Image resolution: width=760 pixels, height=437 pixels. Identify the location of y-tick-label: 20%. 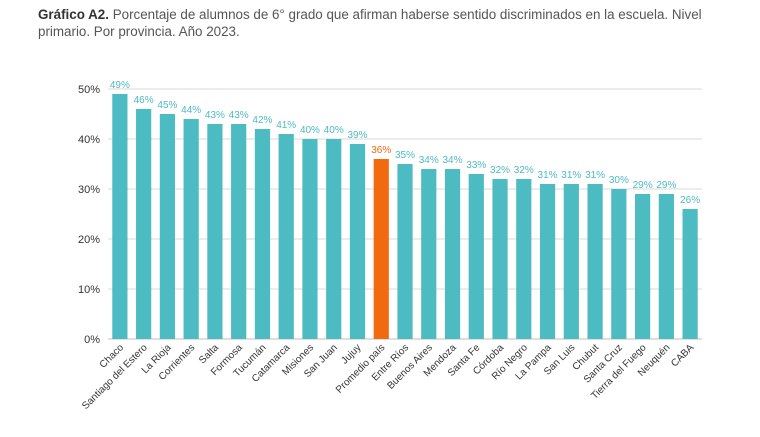
(89, 240).